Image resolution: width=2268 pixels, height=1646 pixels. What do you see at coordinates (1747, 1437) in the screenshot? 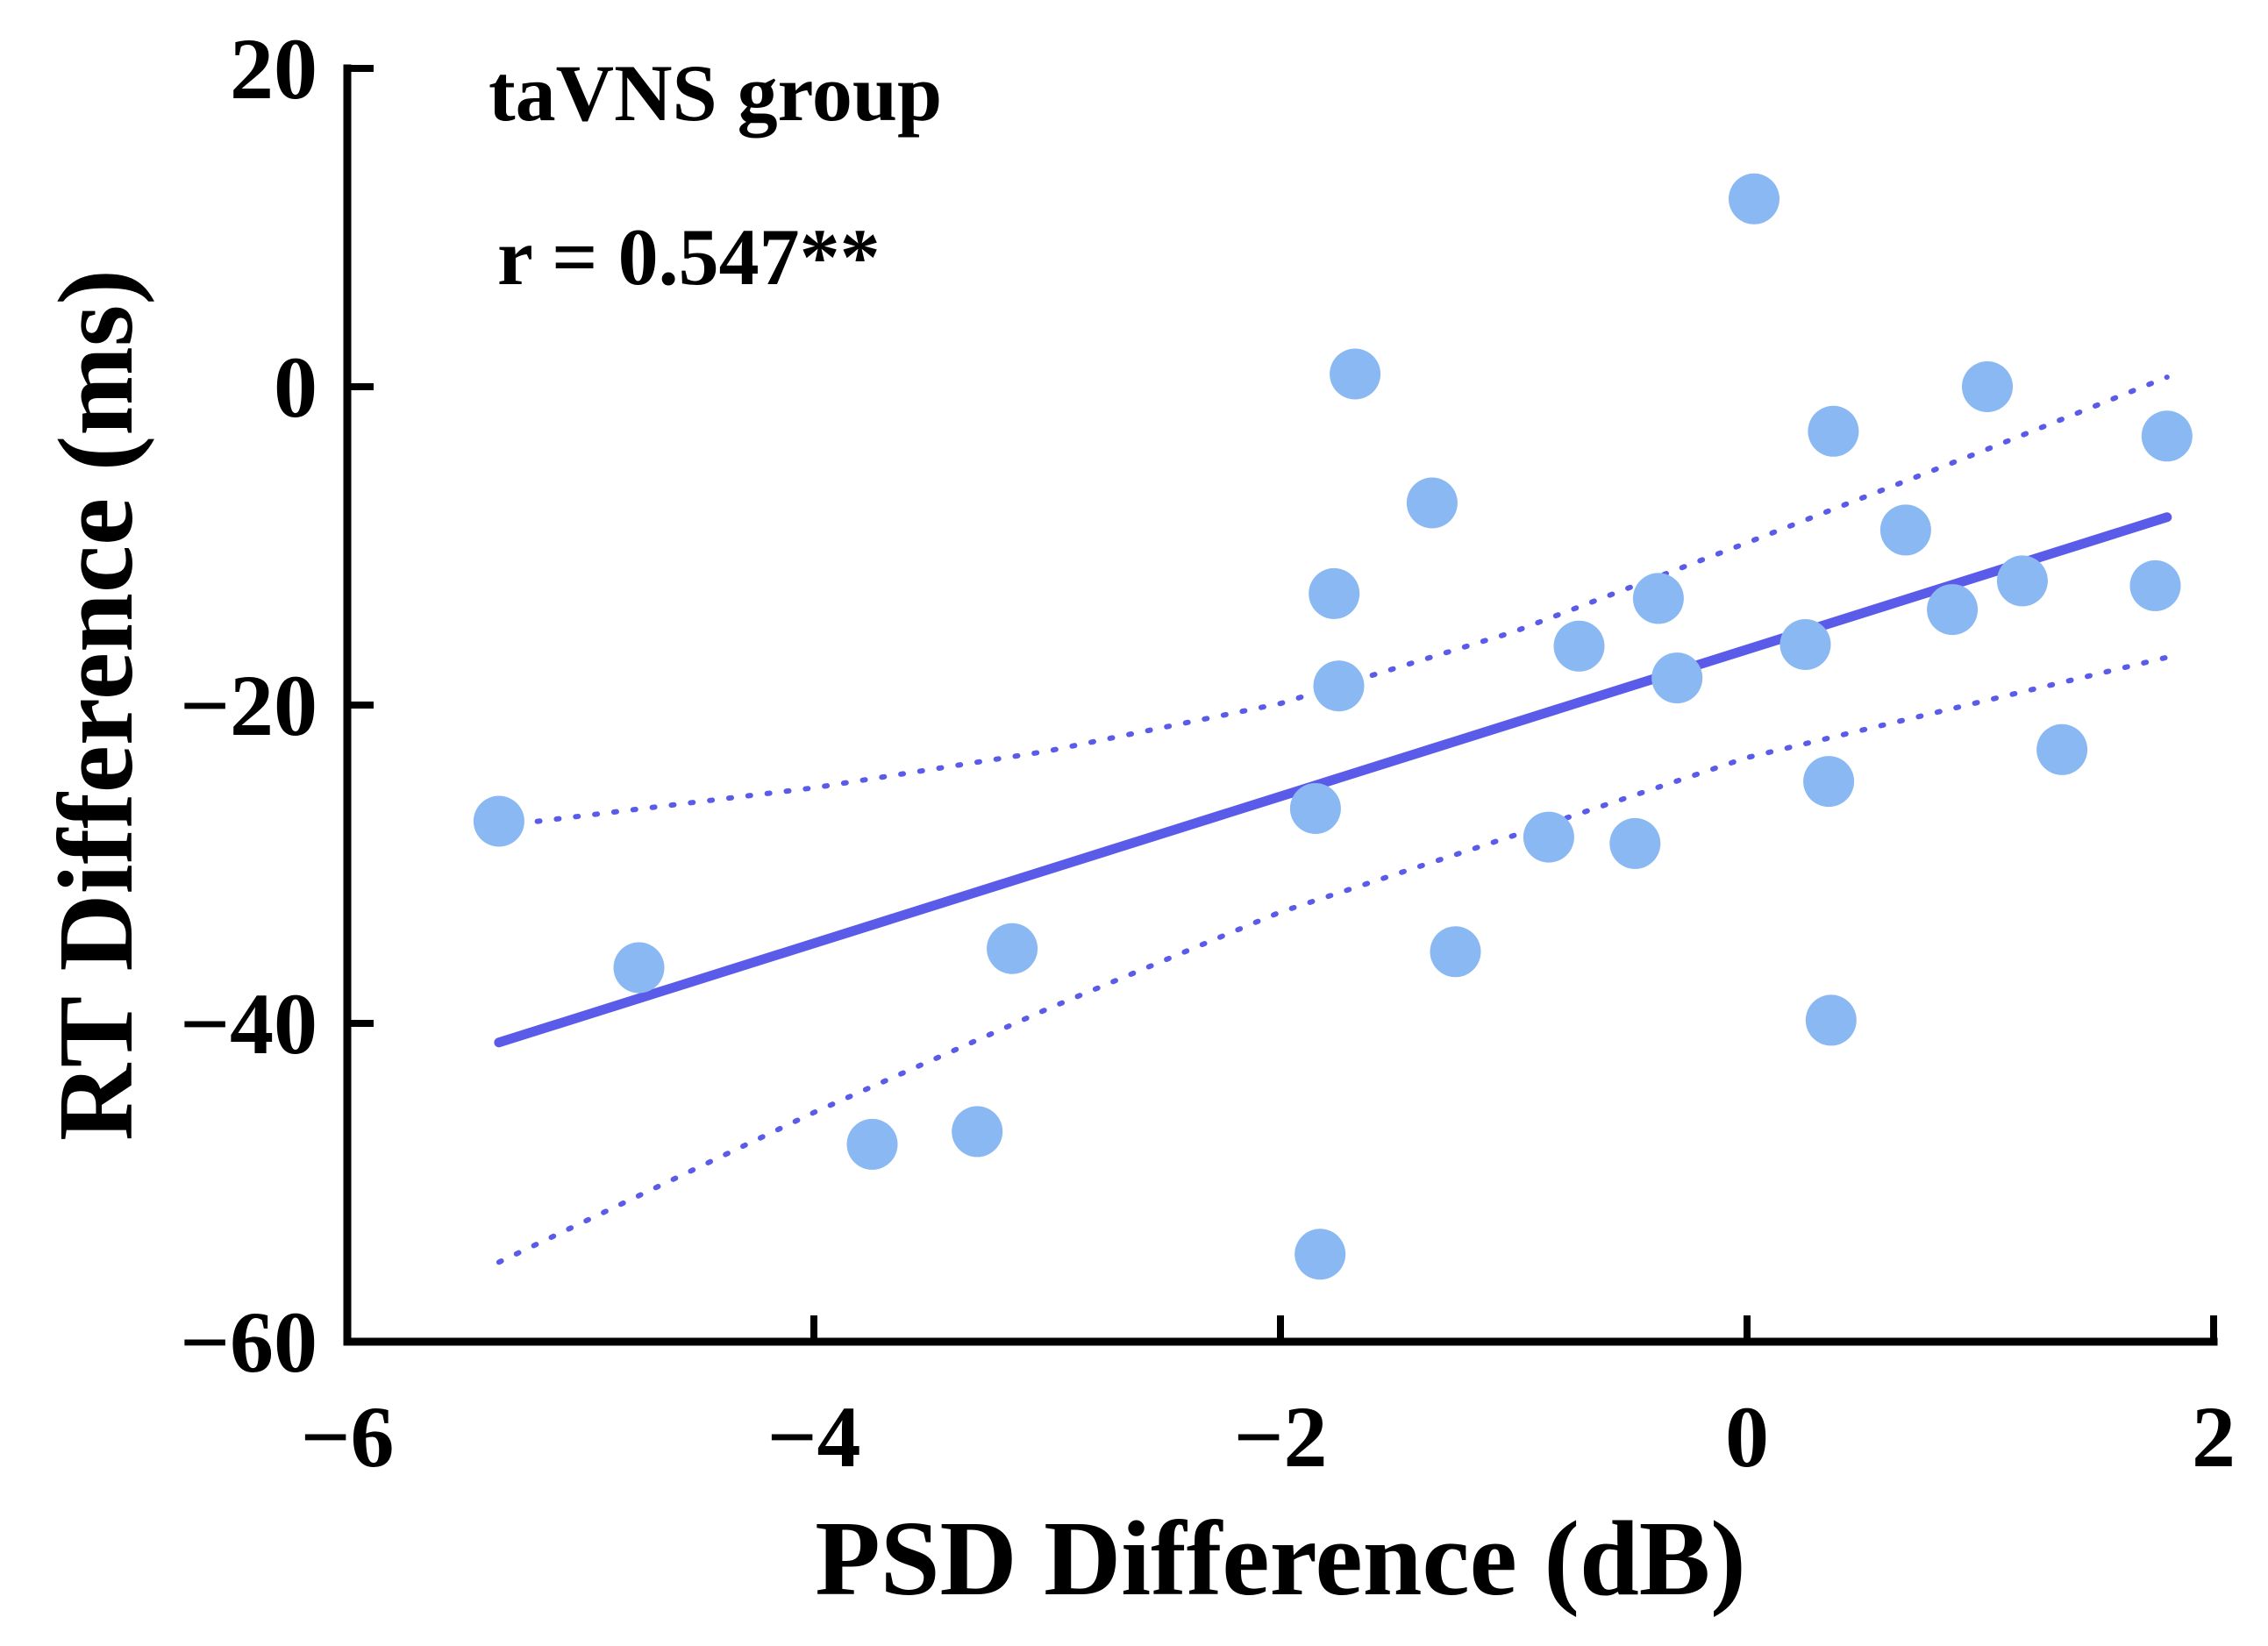
I see `x-tick-label: 0` at bounding box center [1747, 1437].